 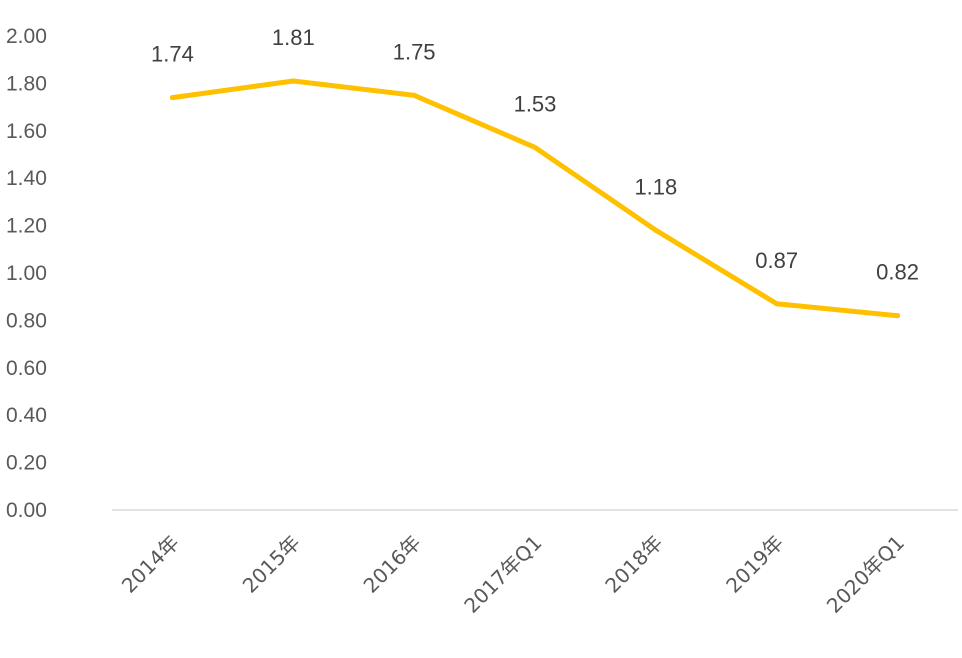 What do you see at coordinates (26, 83) in the screenshot?
I see `y-tick-label: 1.80` at bounding box center [26, 83].